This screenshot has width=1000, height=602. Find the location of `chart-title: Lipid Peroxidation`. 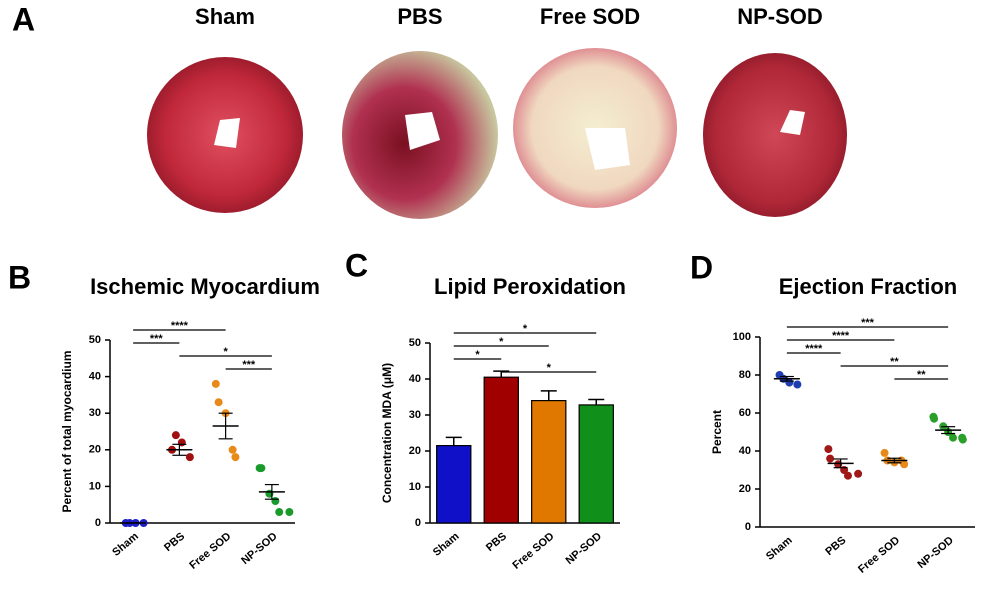

chart-title: Lipid Peroxidation is located at coordinates (530, 286).